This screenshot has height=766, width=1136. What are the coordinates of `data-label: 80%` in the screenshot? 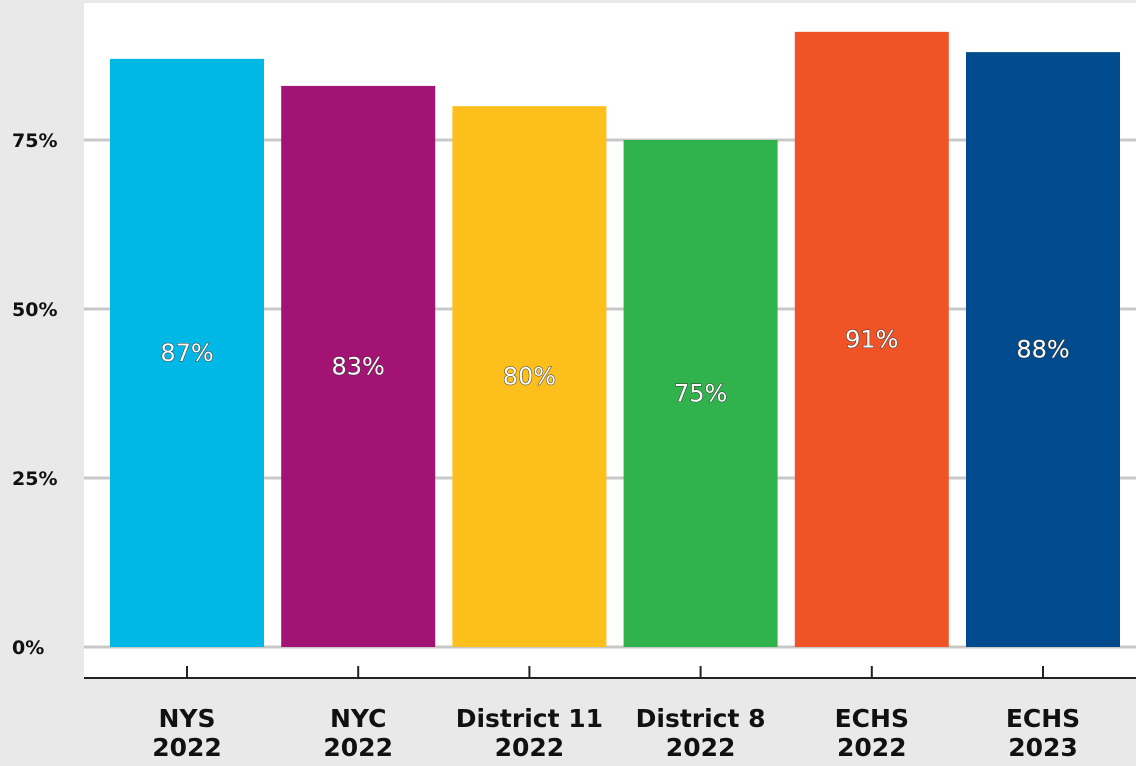 It's located at (529, 377).